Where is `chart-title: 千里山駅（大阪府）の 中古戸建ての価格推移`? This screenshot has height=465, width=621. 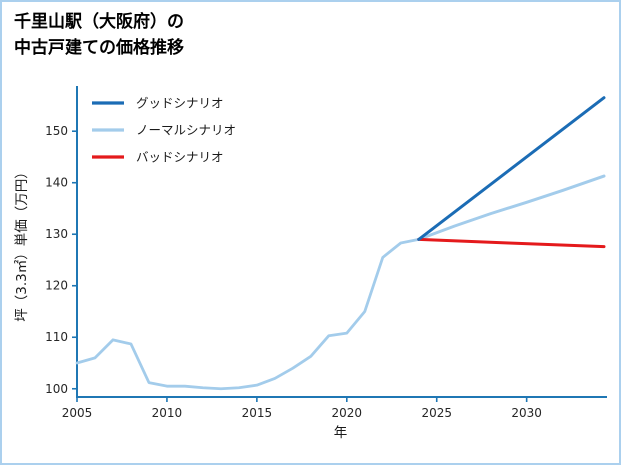 chart-title: 千里山駅（大阪府）の 中古戸建ての価格推移 is located at coordinates (99, 35).